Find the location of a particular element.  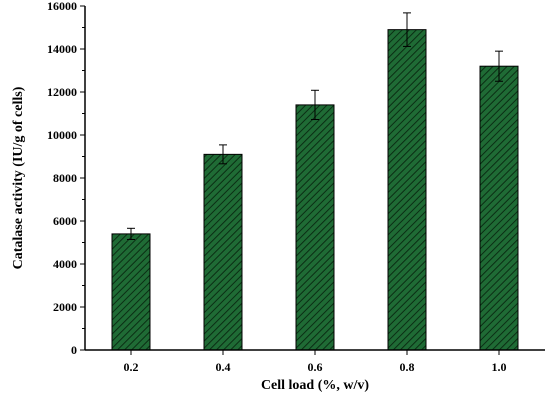

bar-0.8 is located at coordinates (407, 190).